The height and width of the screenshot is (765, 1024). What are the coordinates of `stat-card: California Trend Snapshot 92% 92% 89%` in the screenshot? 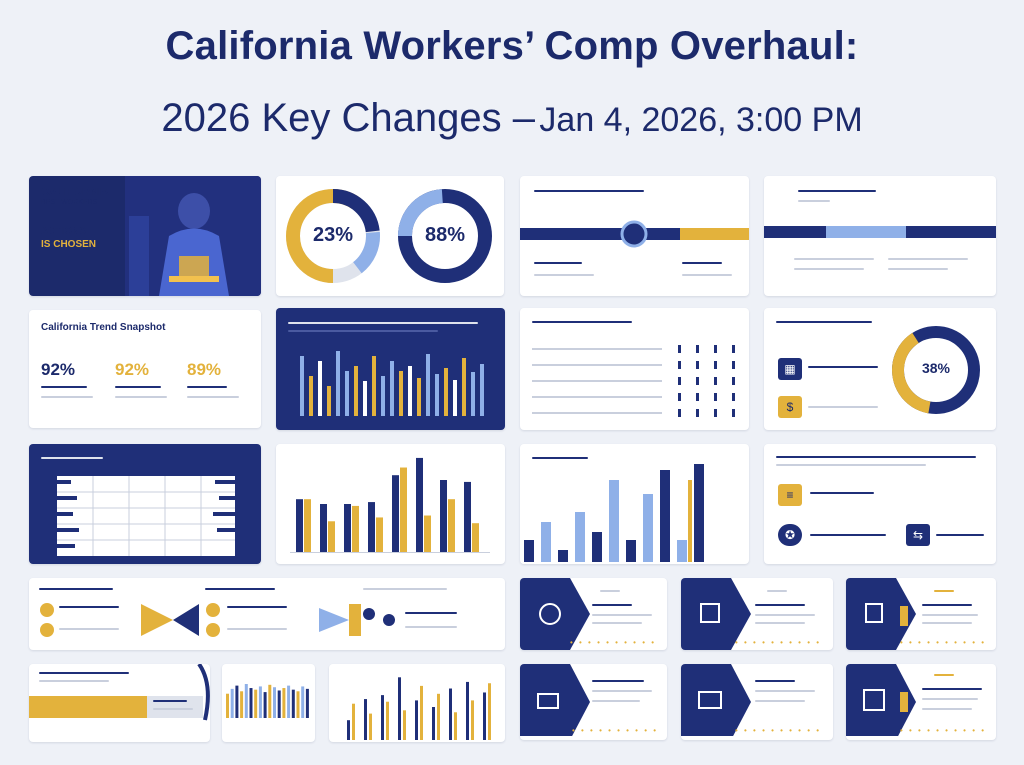 It's located at (145, 369).